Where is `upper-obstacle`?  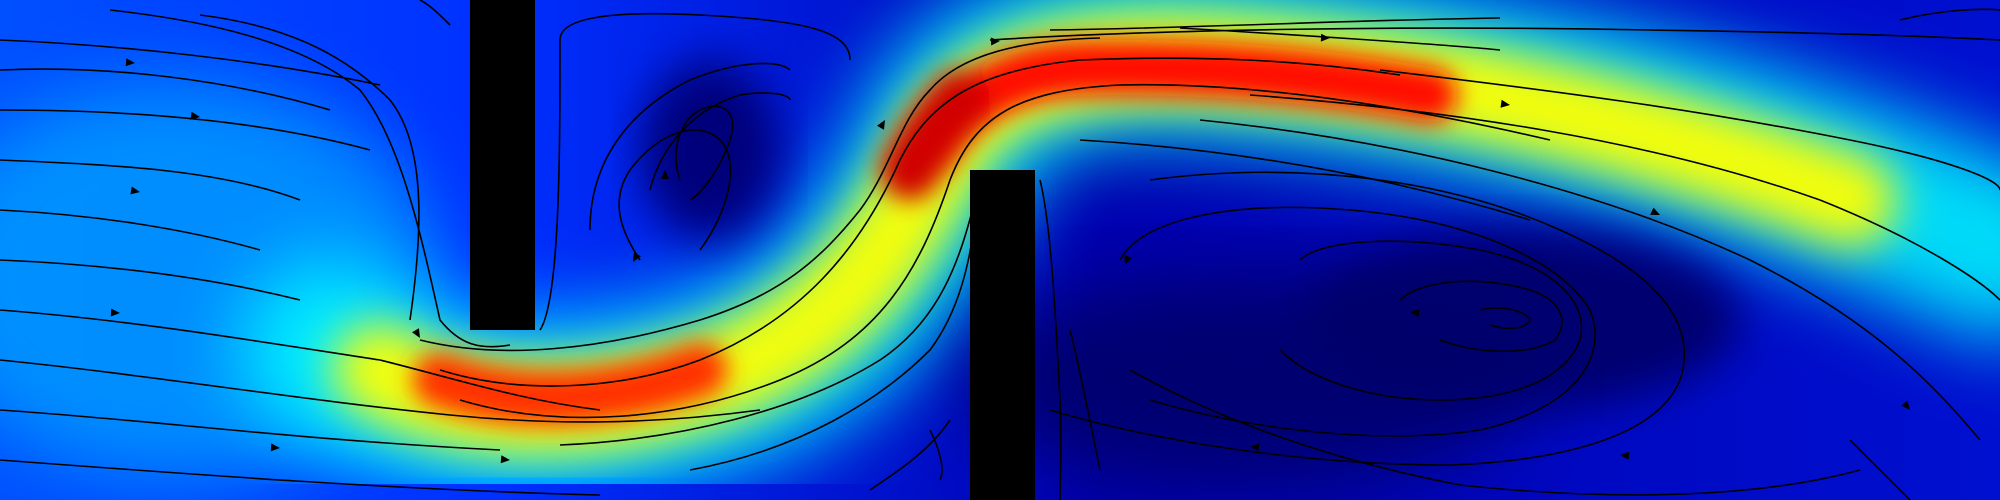 upper-obstacle is located at coordinates (502, 165).